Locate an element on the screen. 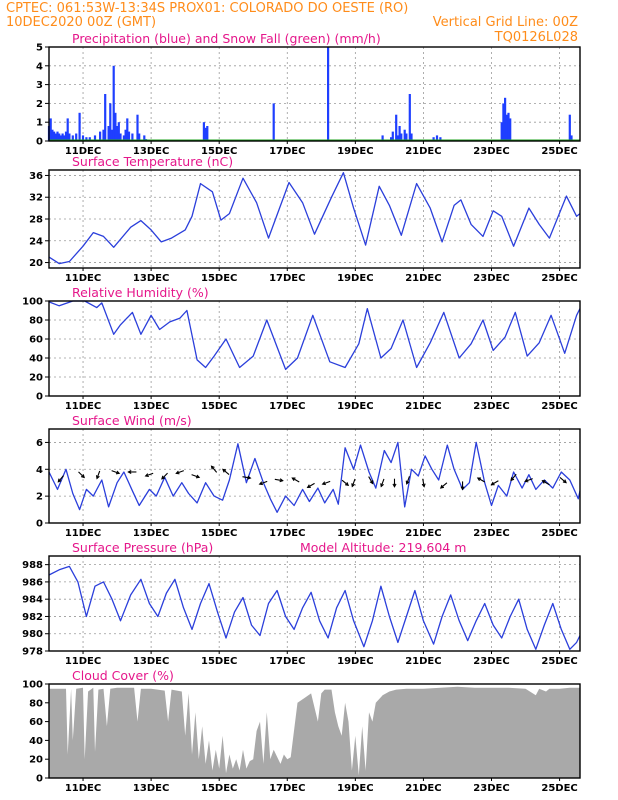 The width and height of the screenshot is (618, 800). xtick-label-cloud: 17DEC is located at coordinates (287, 788).